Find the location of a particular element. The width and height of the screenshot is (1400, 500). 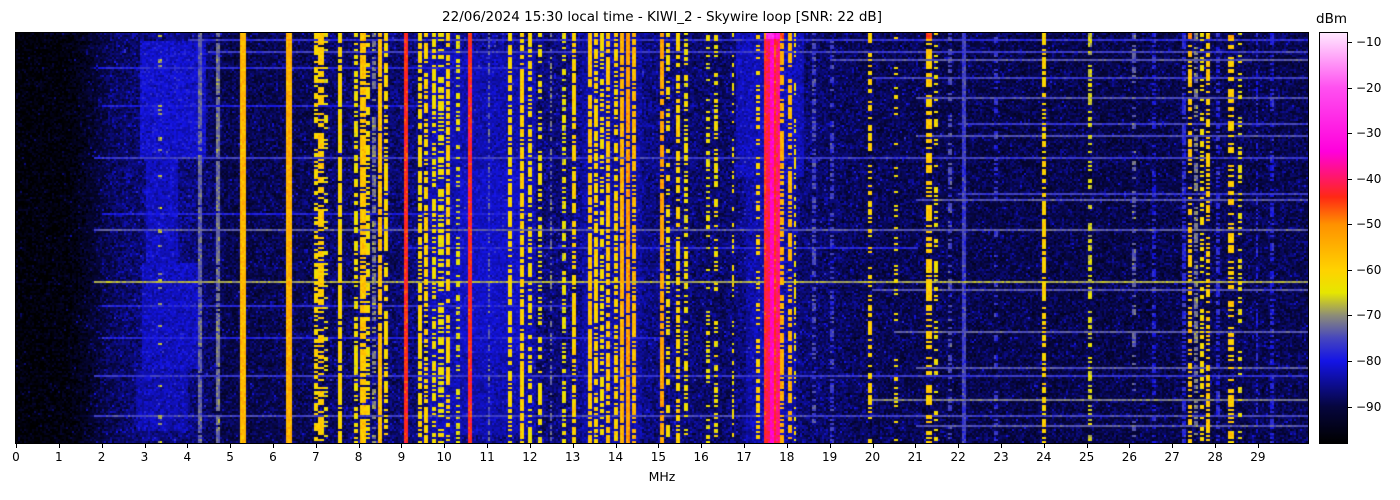

x-tick-label: 16 is located at coordinates (701, 457).